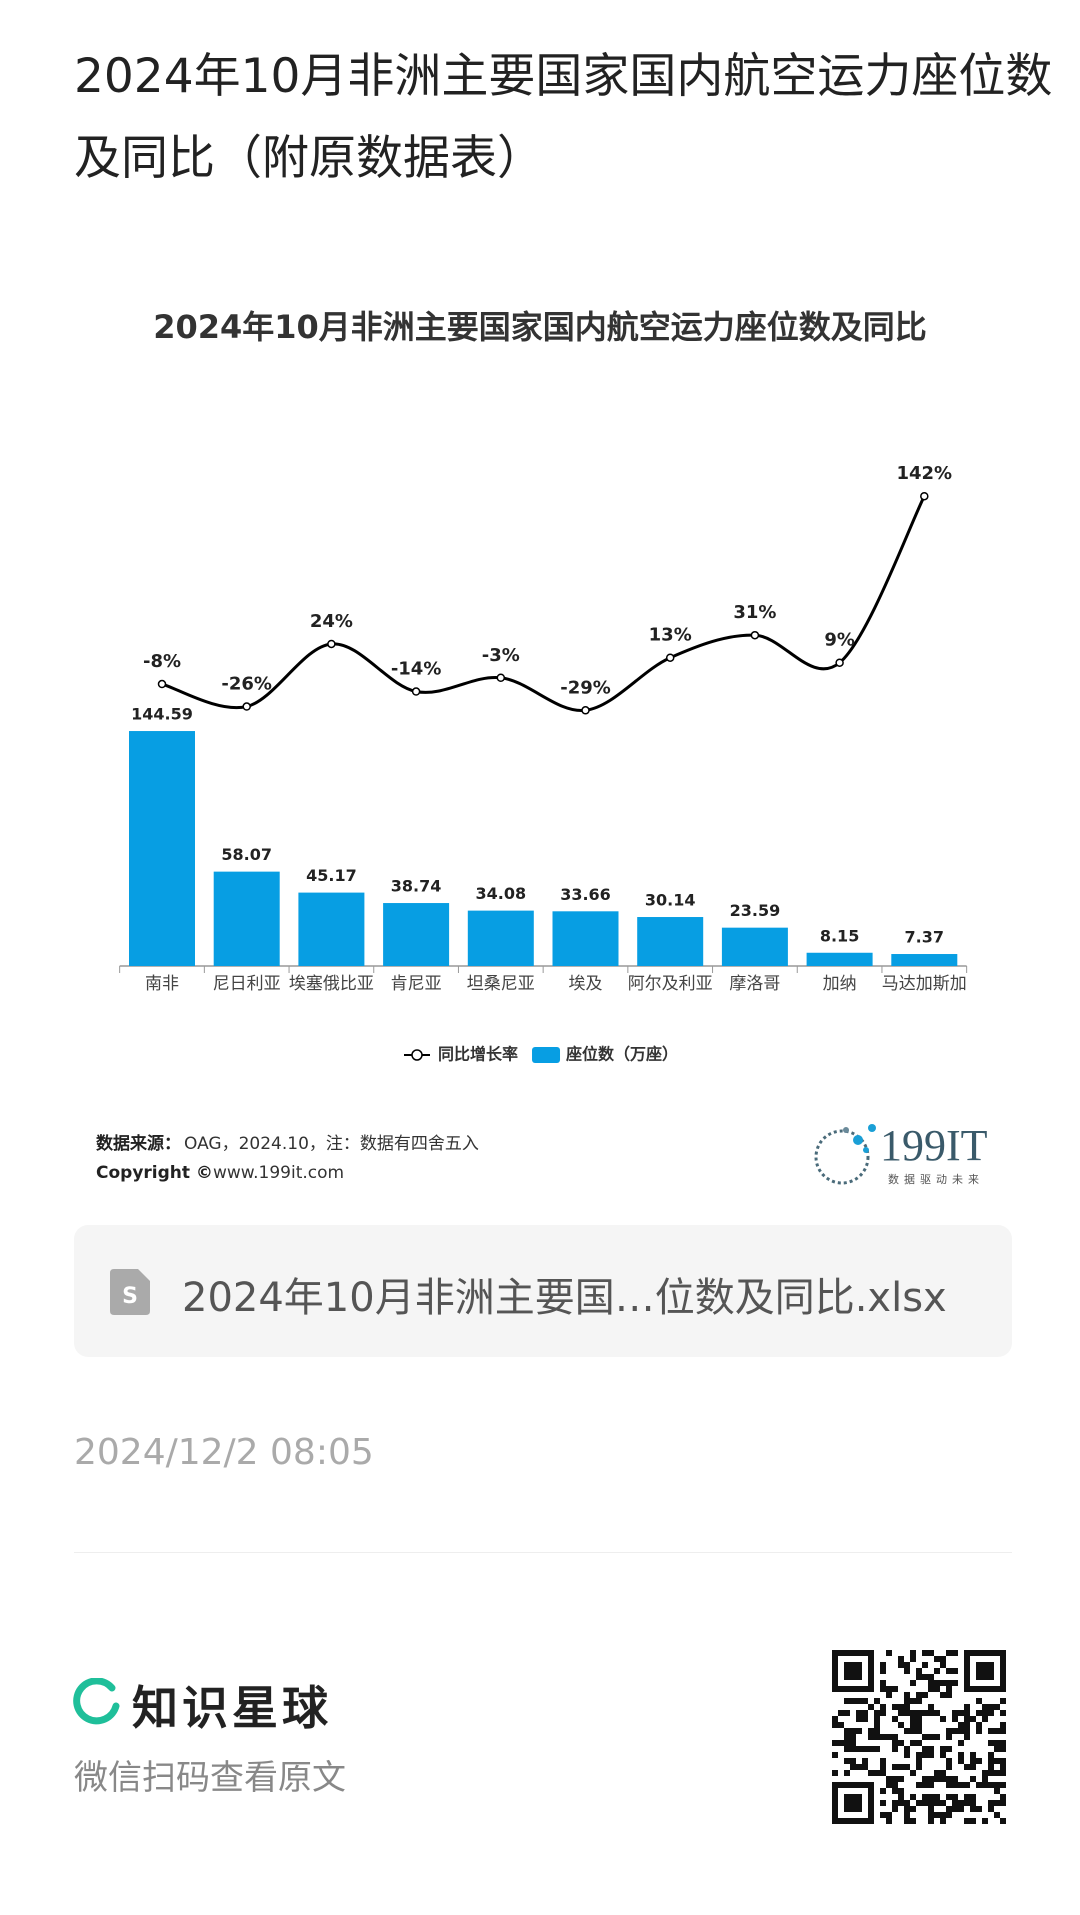  I want to click on source-text: OAG，2024.10，注：数据有四舍五入, so click(331, 1144).